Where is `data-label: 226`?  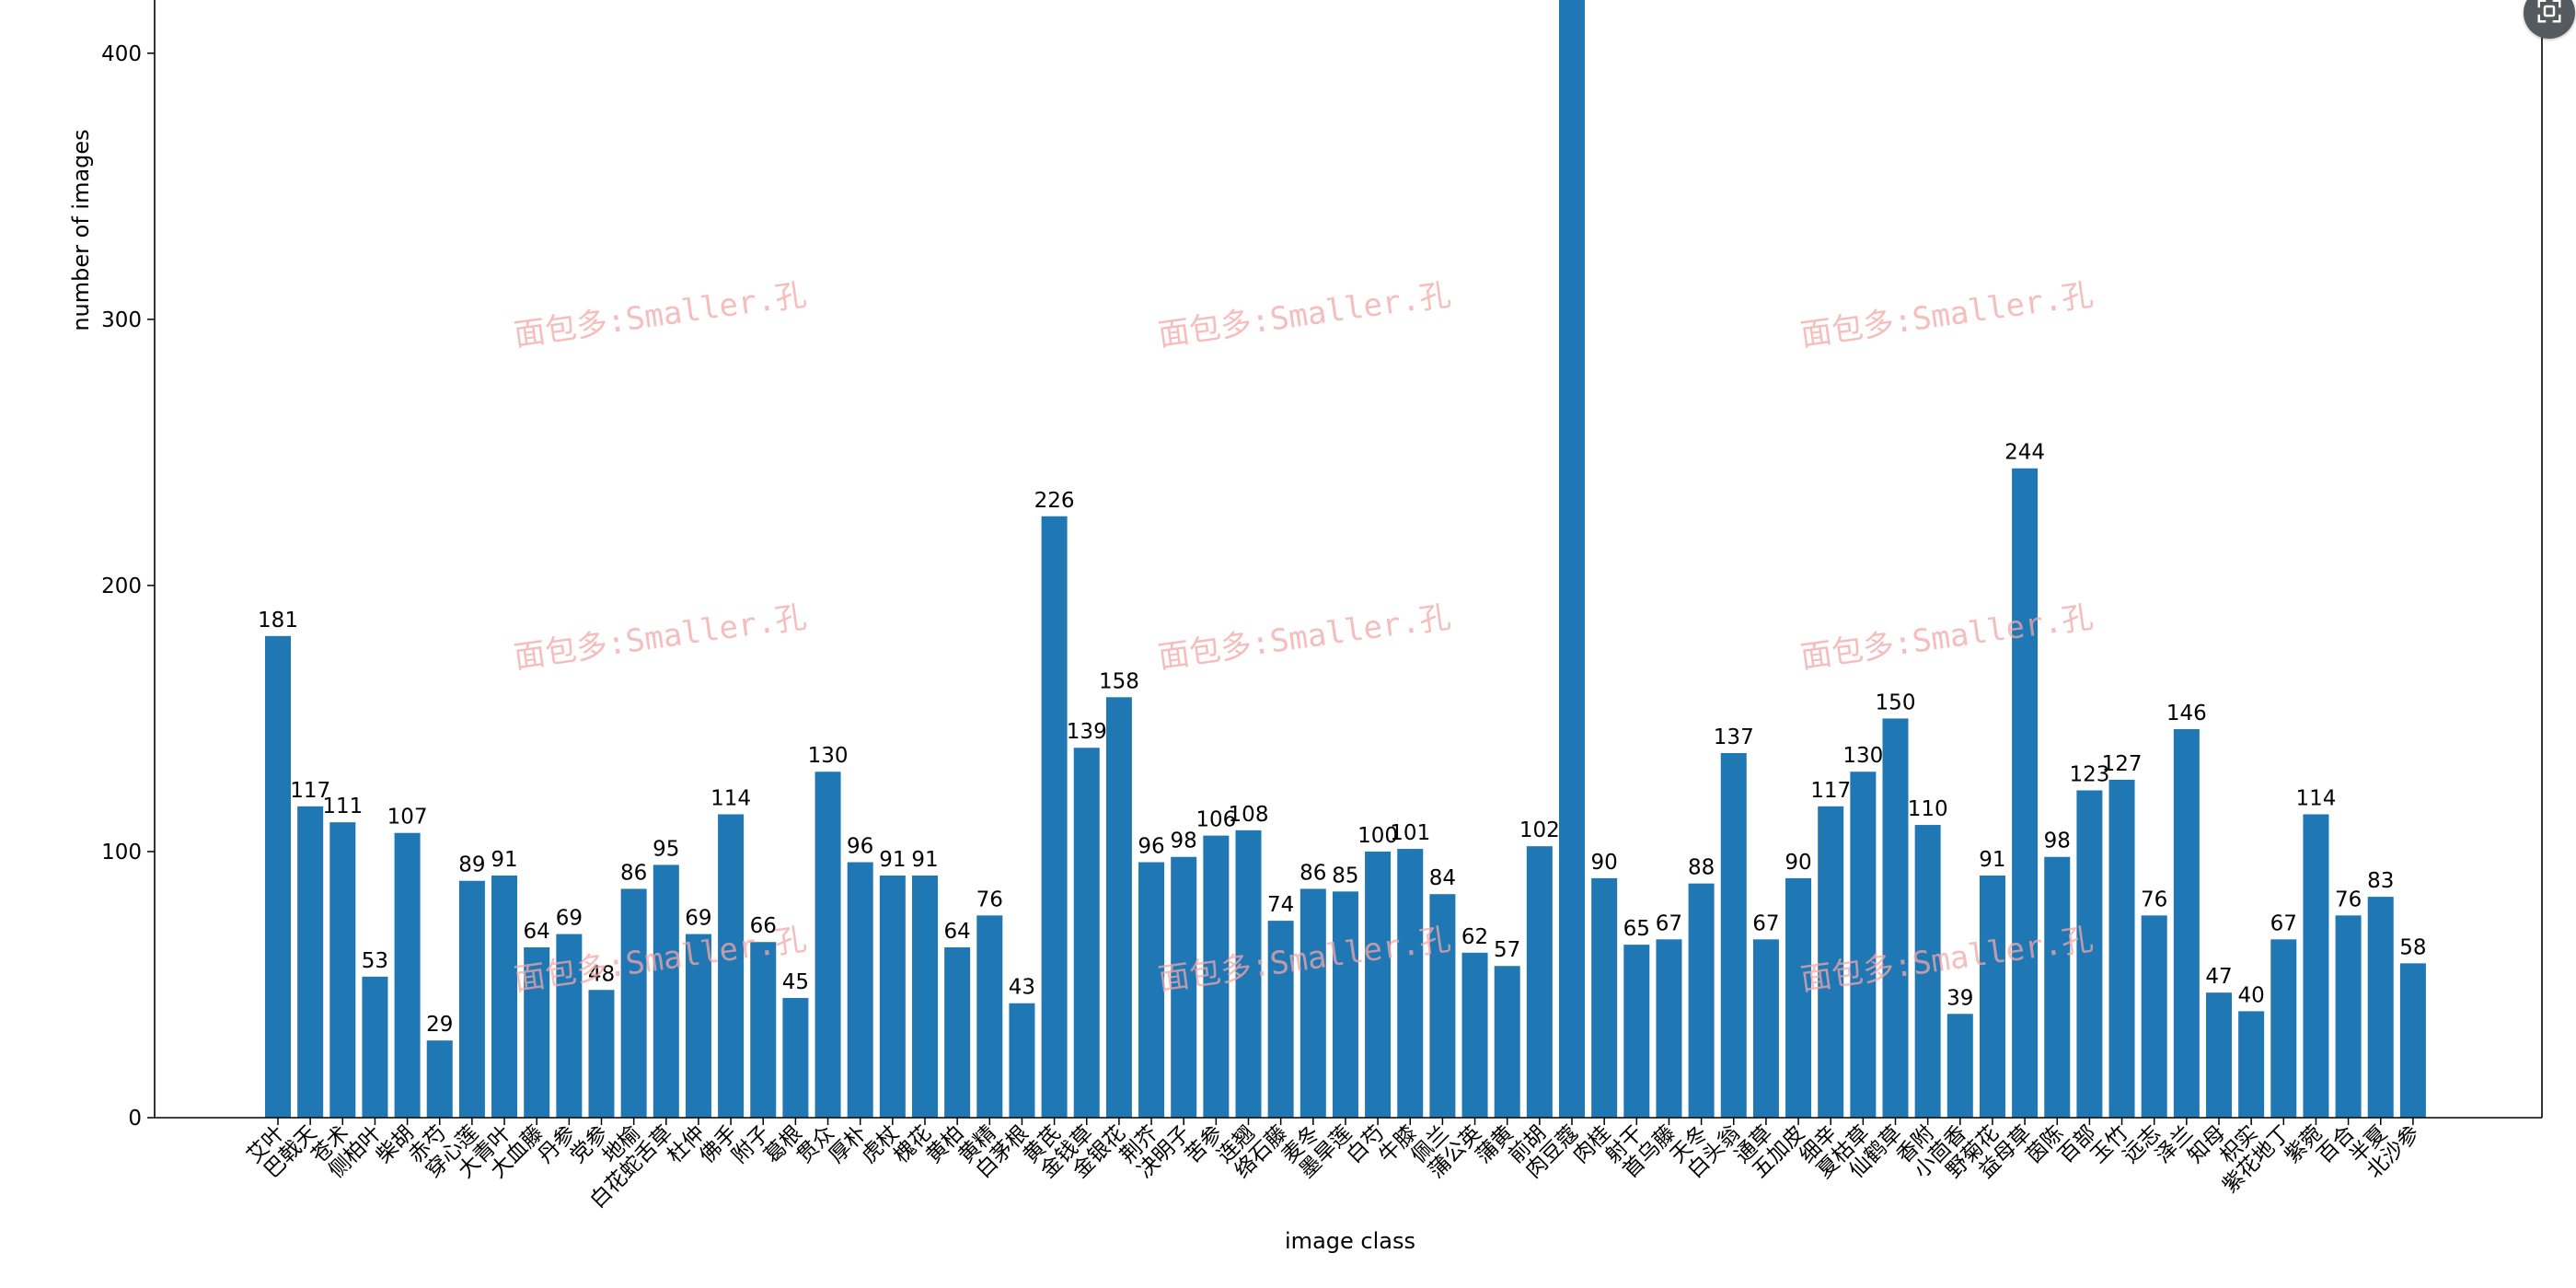
data-label: 226 is located at coordinates (1054, 501).